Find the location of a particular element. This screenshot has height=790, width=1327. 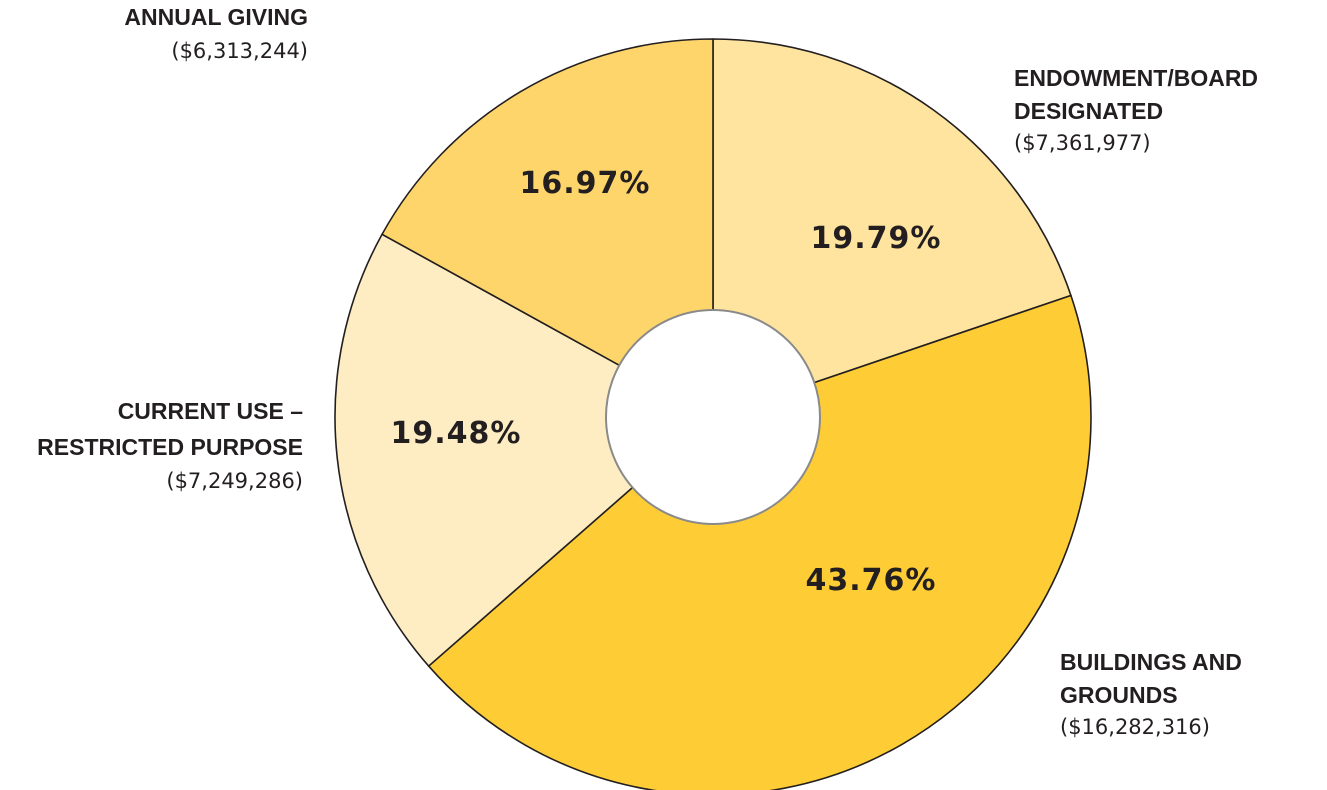

category-label: ANNUAL GIVING is located at coordinates (216, 17).